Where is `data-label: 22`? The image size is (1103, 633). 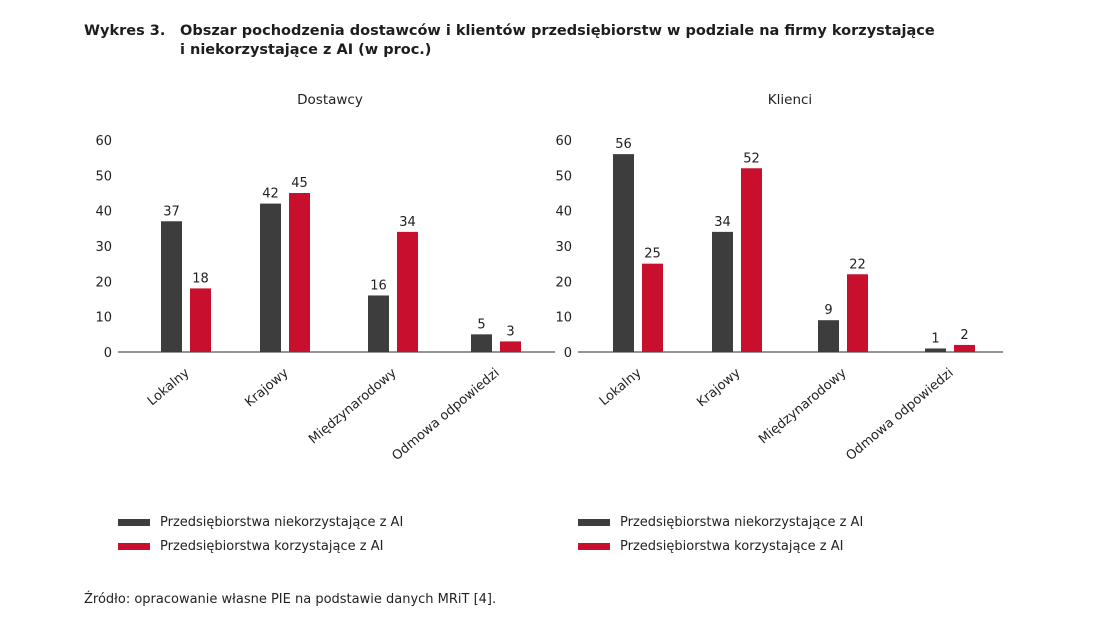
data-label: 22 is located at coordinates (857, 264).